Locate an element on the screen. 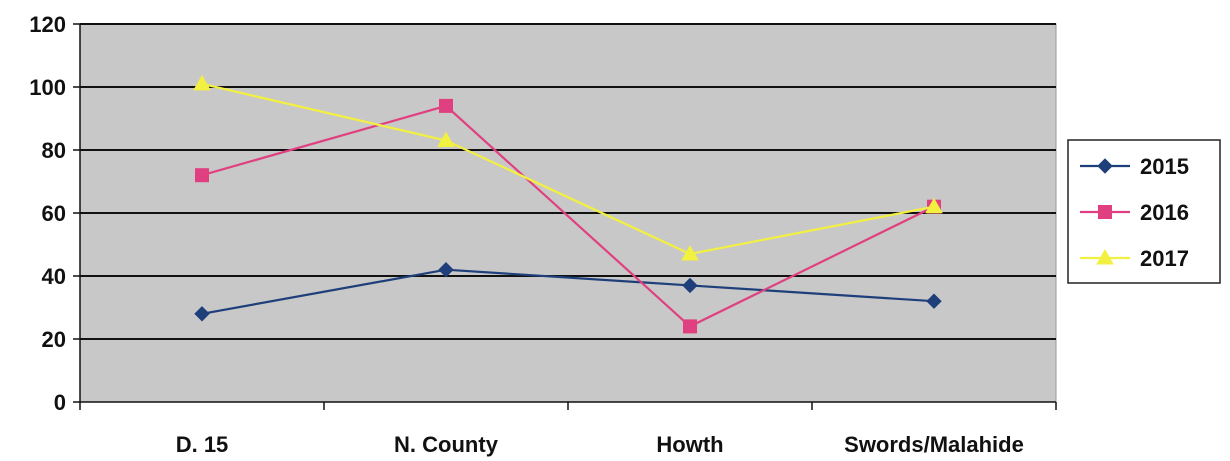  y-tick-label: 100 is located at coordinates (47, 87).